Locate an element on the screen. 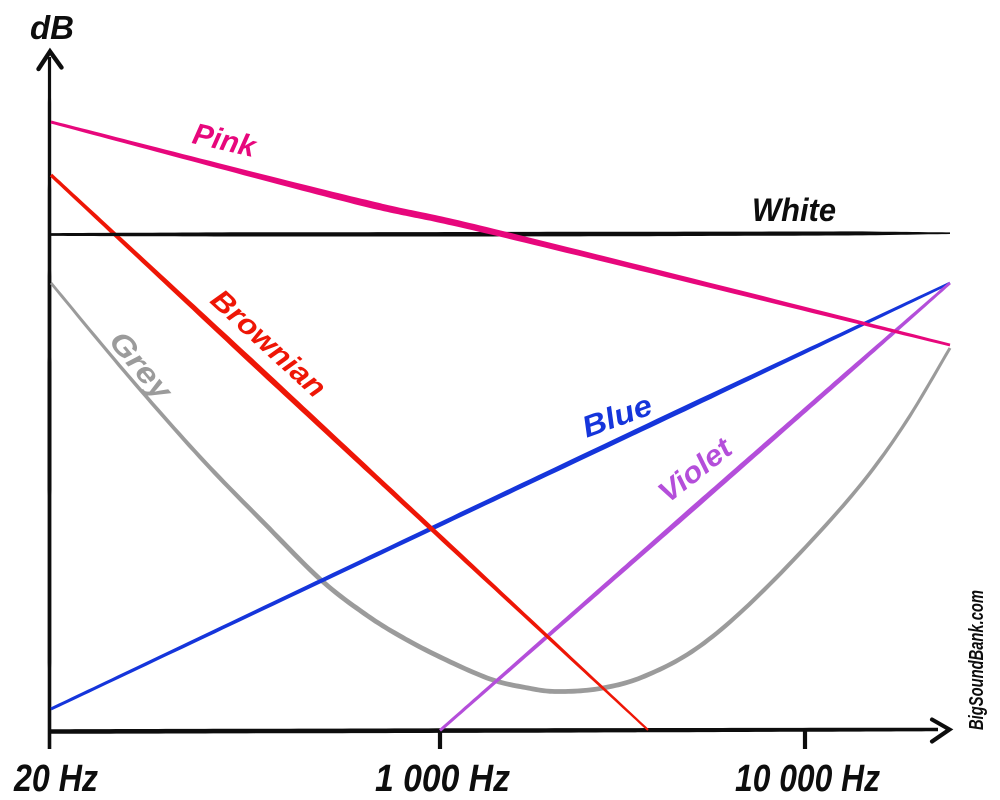  svg-text: dB is located at coordinates (52, 27).